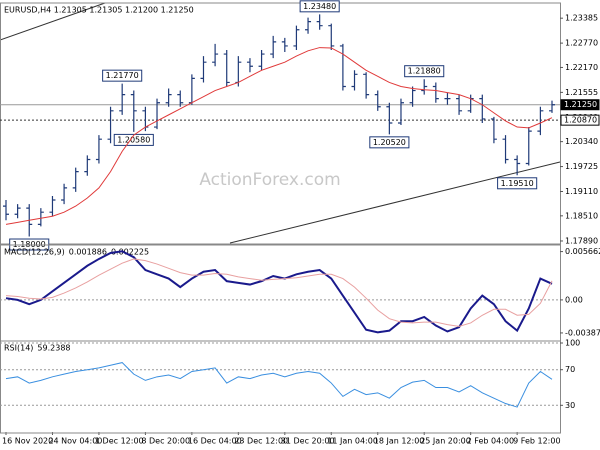 The width and height of the screenshot is (600, 450). Describe the element at coordinates (581, 92) in the screenshot. I see `y-tick-label: 1.21555` at that location.